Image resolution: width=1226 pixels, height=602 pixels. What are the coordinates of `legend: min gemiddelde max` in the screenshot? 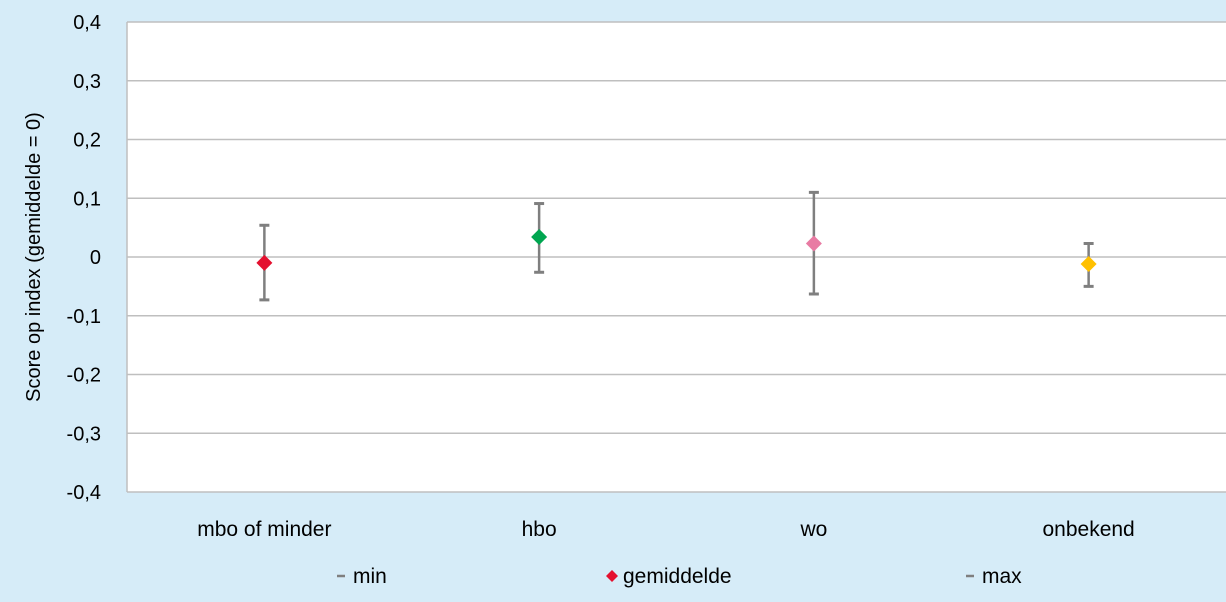 It's located at (679, 576).